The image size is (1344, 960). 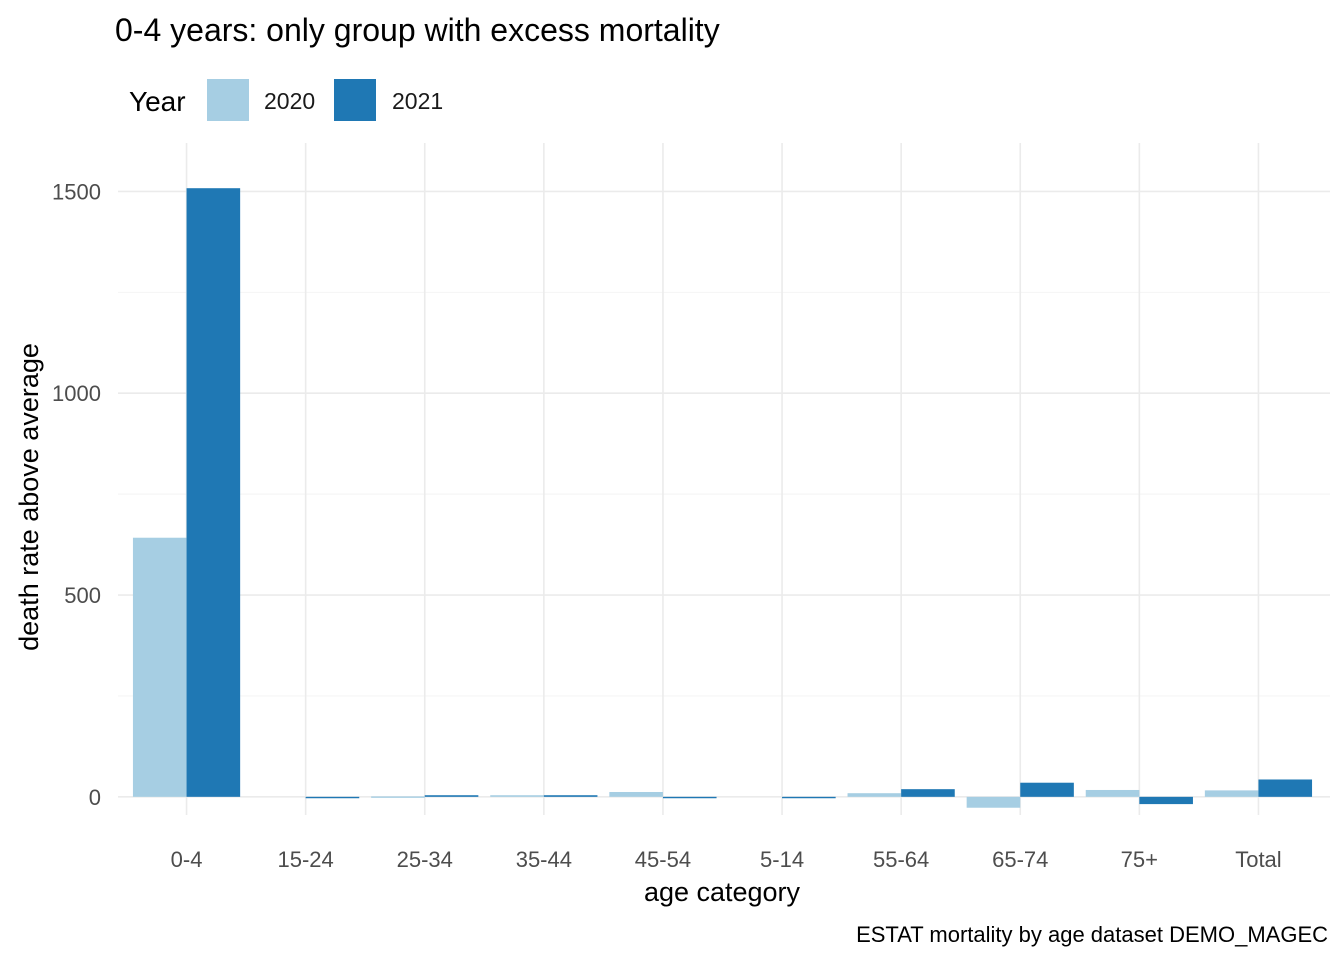 I want to click on bar-2020-Total, so click(x=1231, y=793).